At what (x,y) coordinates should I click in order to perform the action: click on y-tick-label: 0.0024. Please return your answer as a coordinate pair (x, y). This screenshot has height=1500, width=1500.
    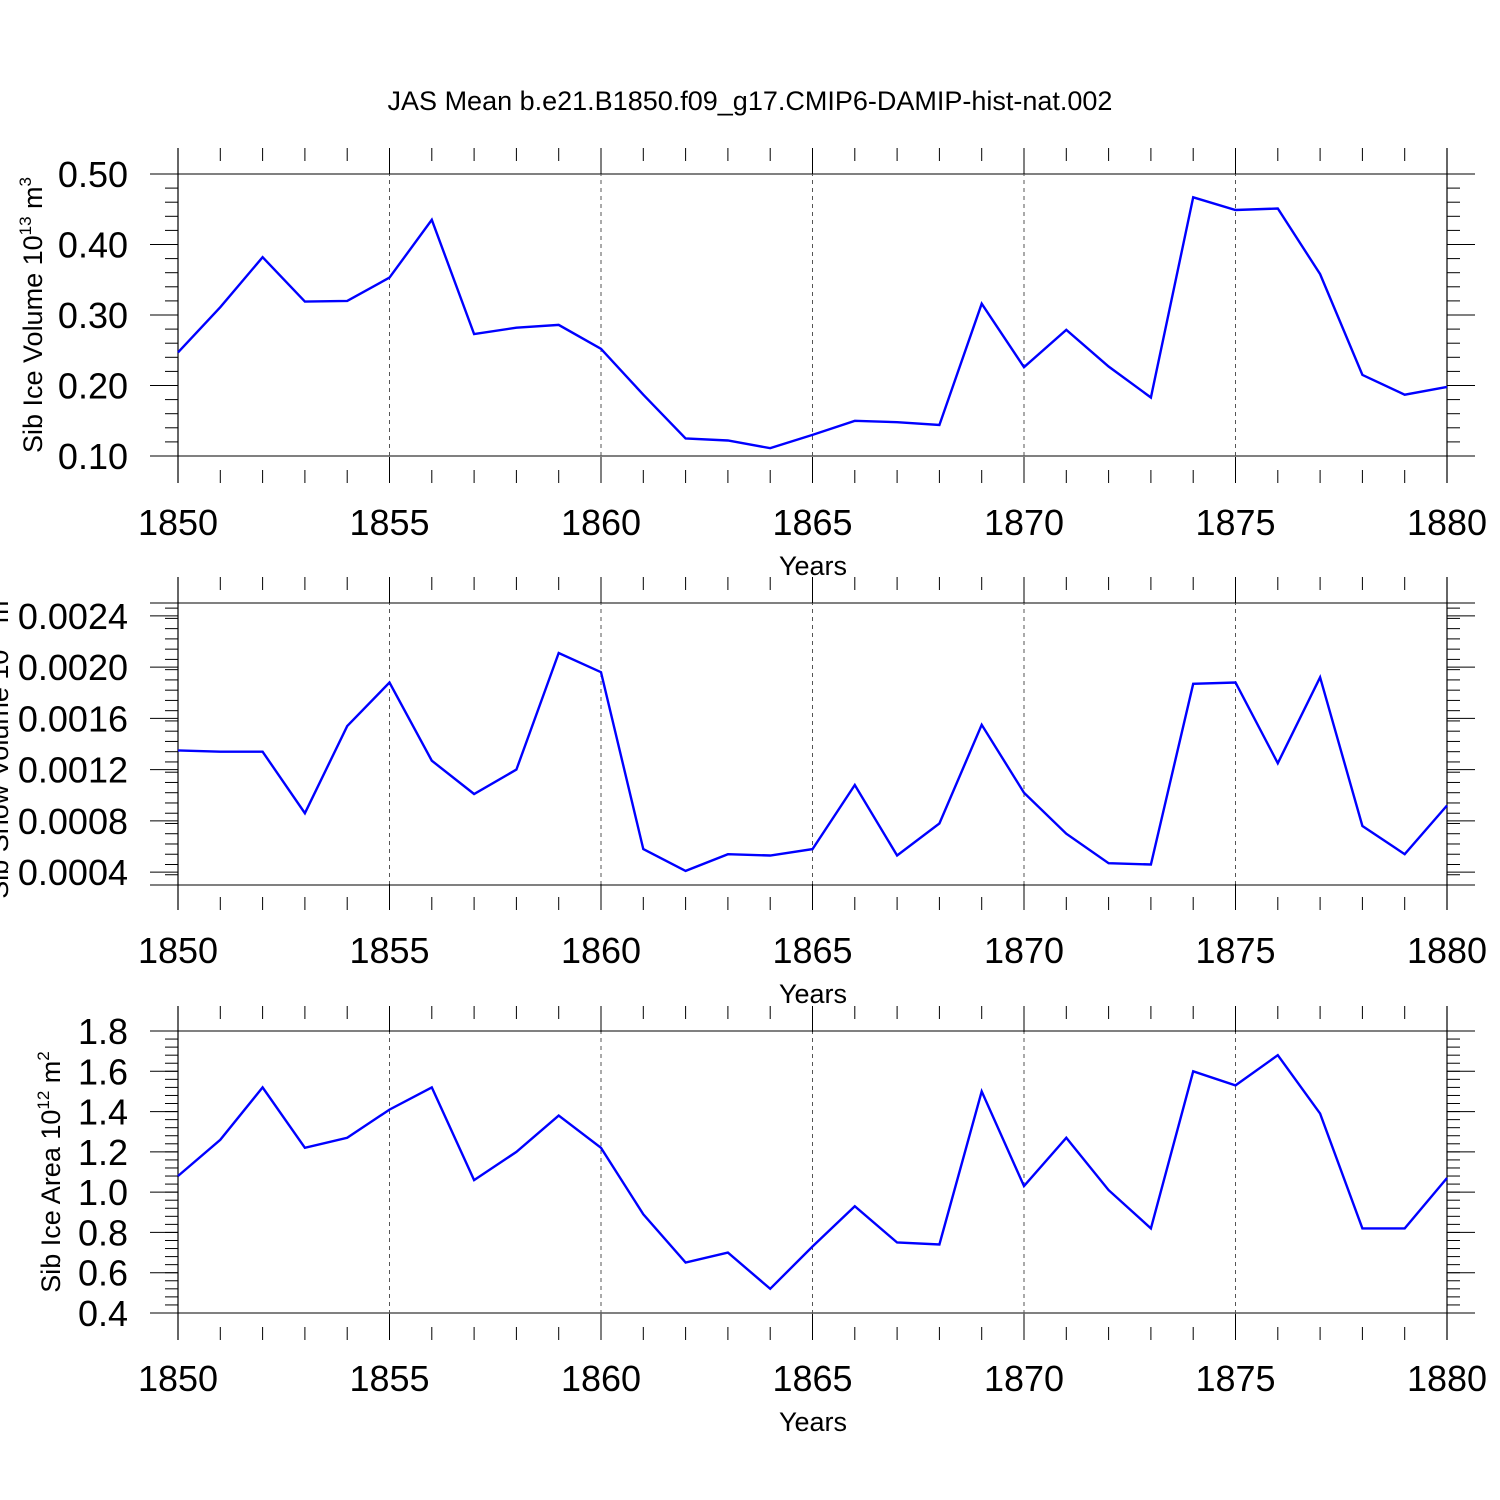
    Looking at the image, I should click on (73, 616).